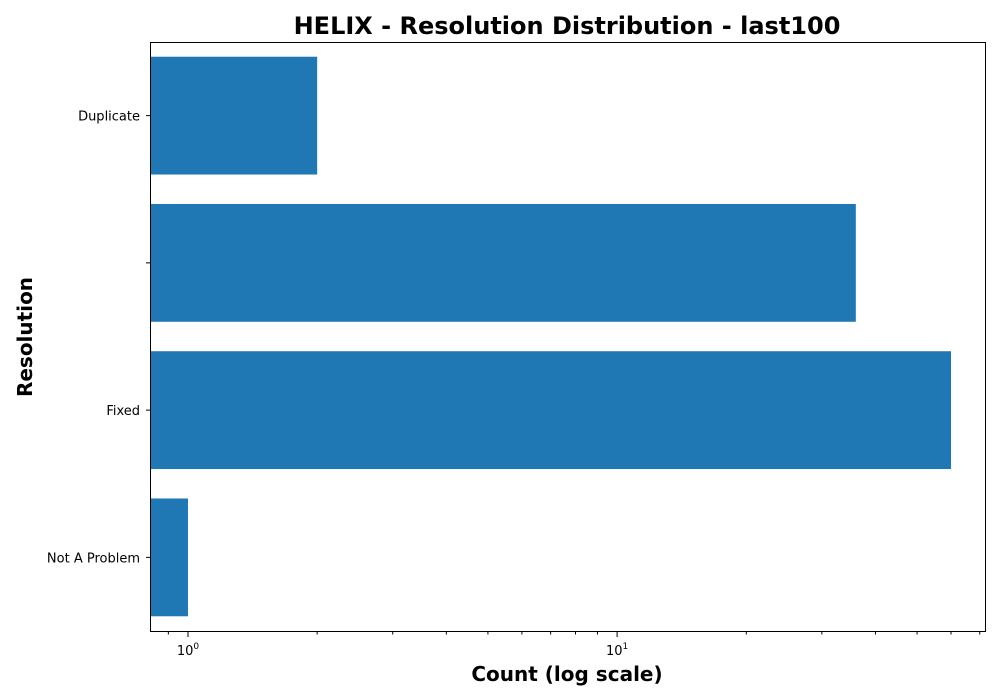 This screenshot has height=700, width=1000. I want to click on y-tick-label-0: Duplicate, so click(109, 117).